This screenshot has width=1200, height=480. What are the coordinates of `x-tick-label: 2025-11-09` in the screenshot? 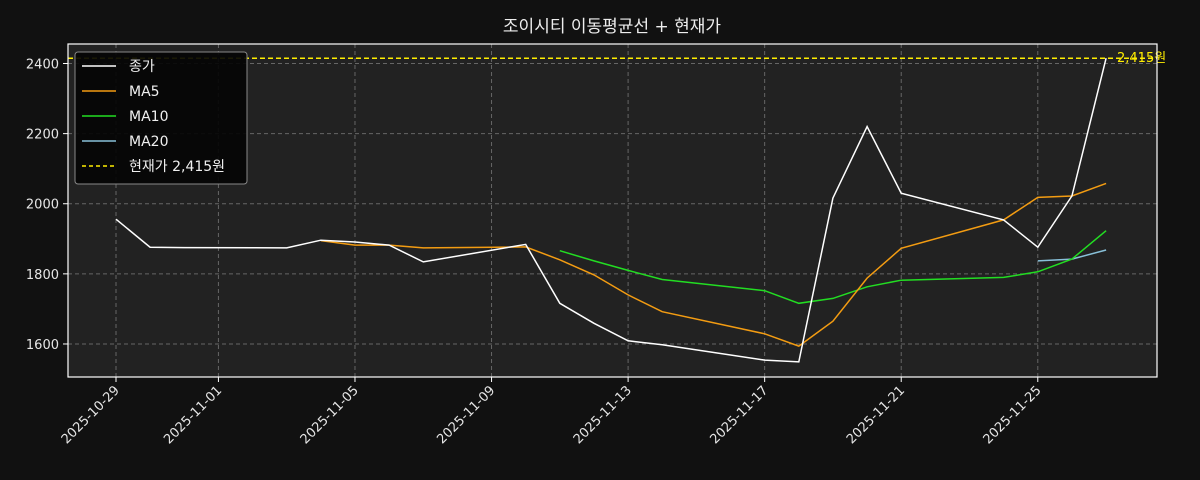 It's located at (466, 415).